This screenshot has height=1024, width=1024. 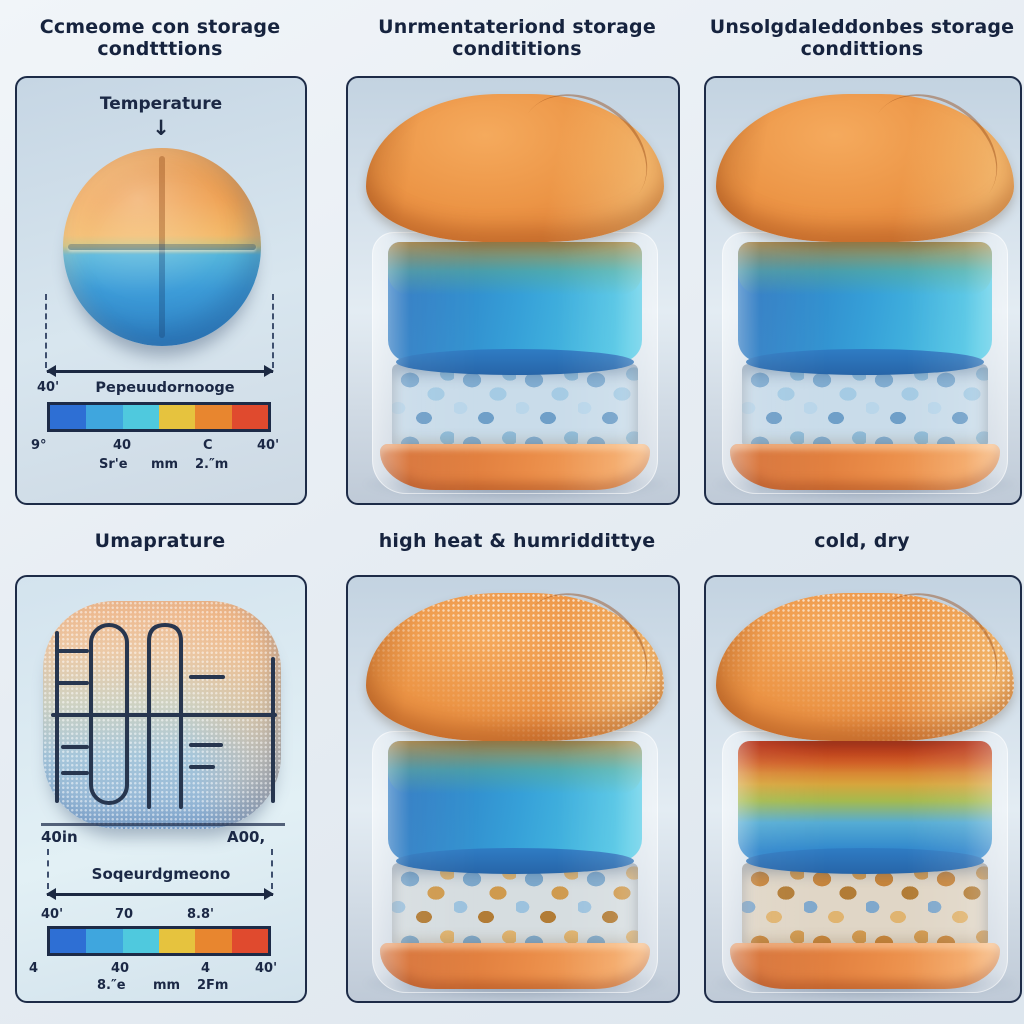 I want to click on scale-tick-above: 8.8', so click(x=201, y=914).